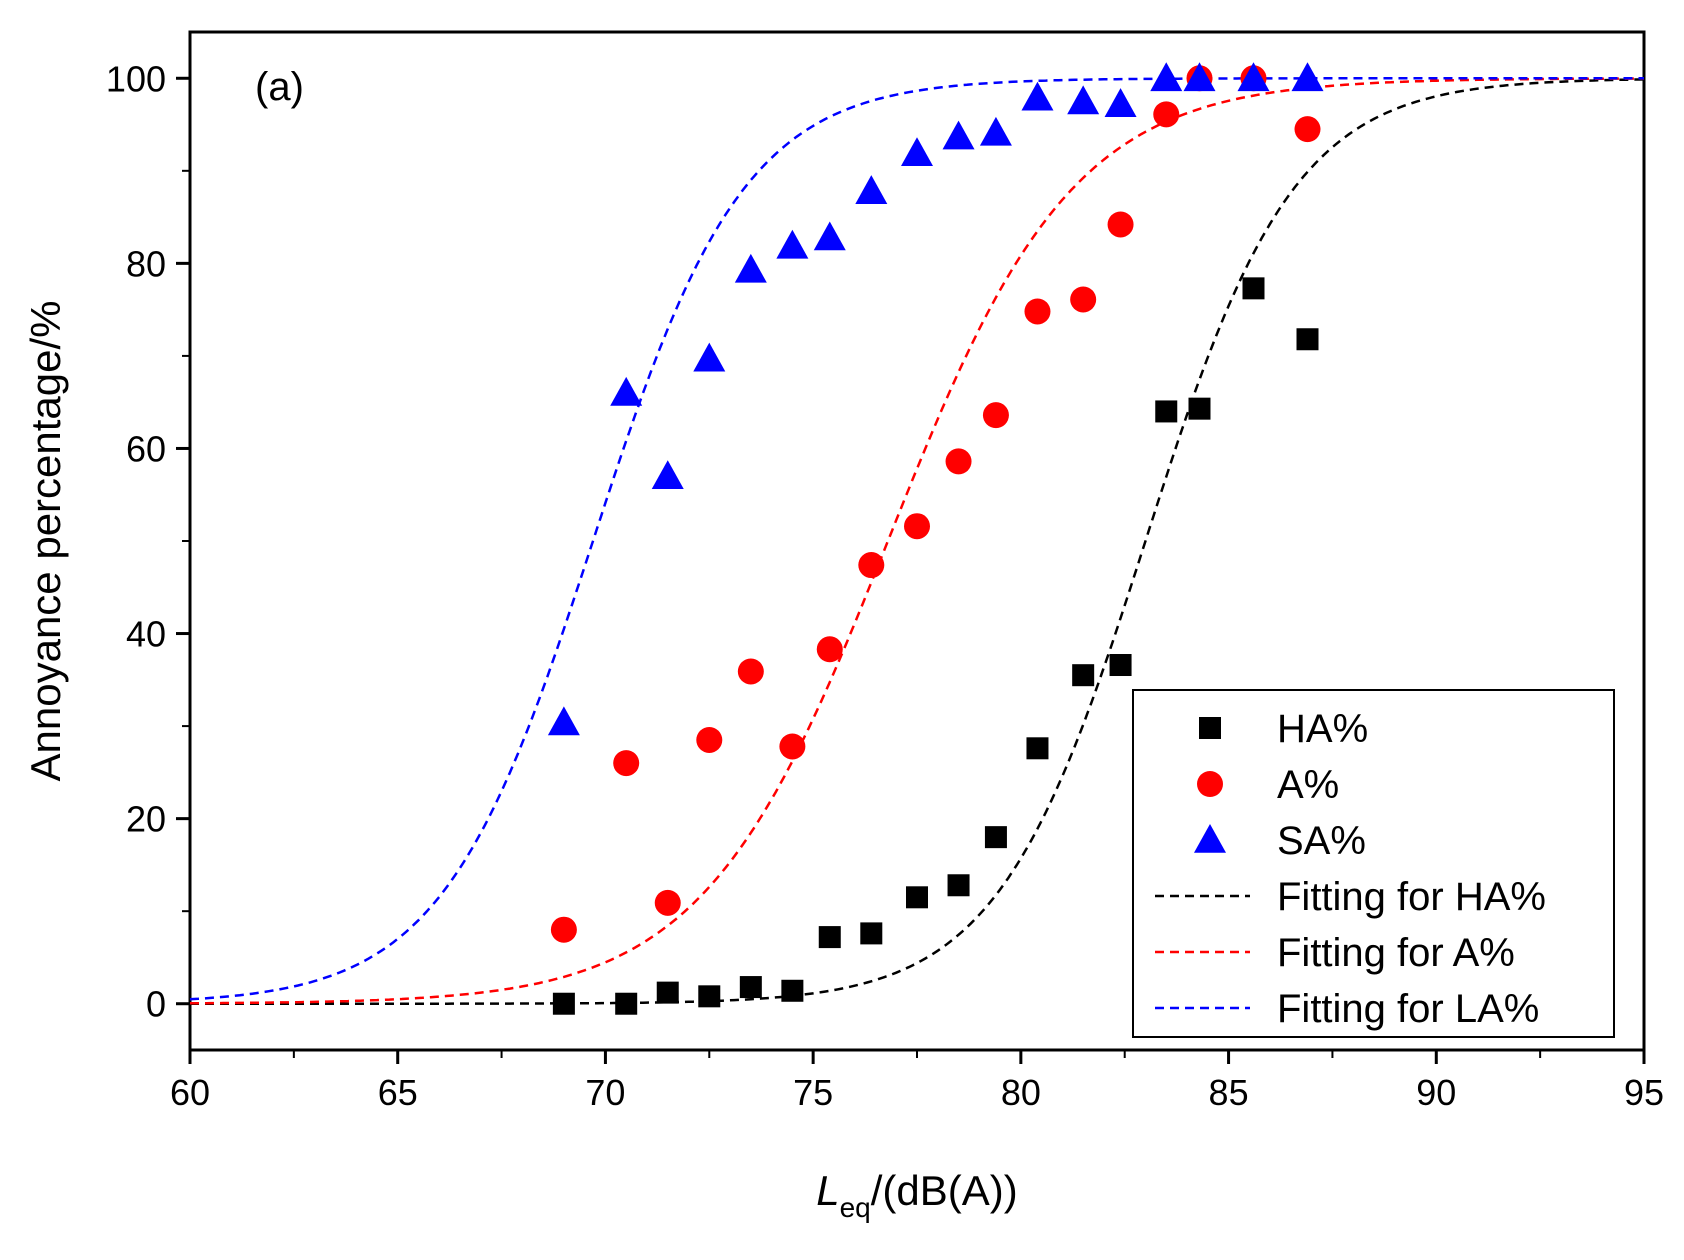  I want to click on x-axis-label: Leq/(dB(A)), so click(917, 1195).